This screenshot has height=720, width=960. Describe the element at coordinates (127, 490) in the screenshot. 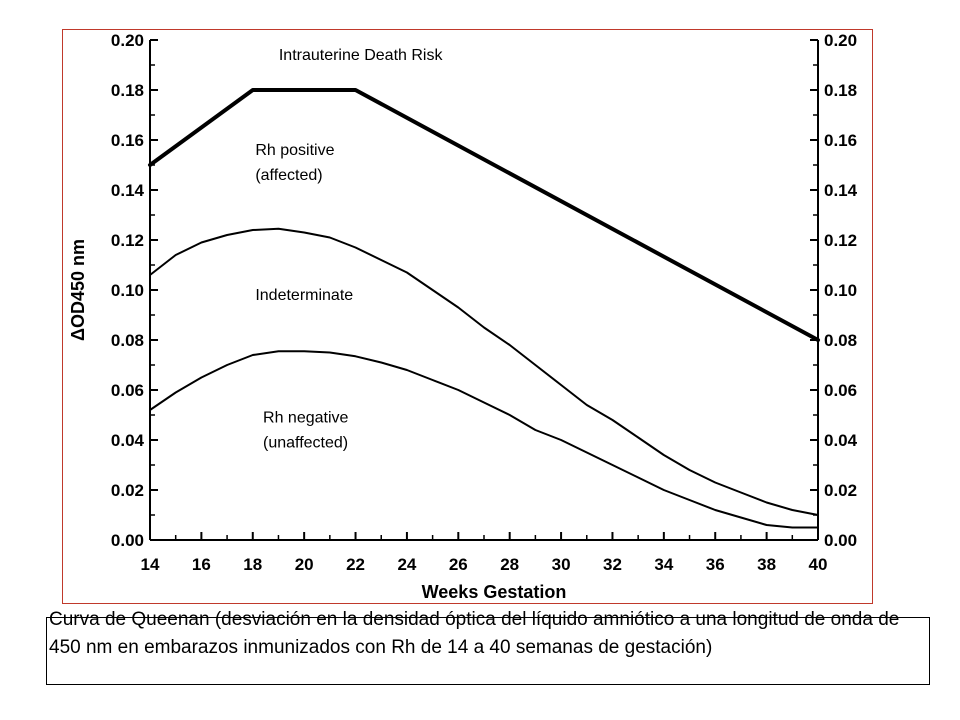

I see `y-tick-label-left: 0.02` at that location.